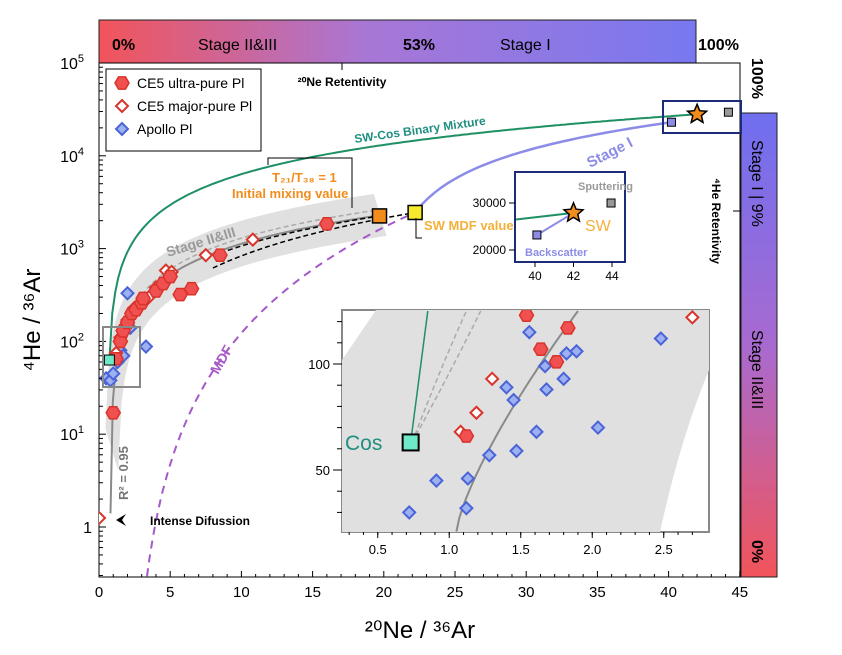  I want to click on sw-inset-x-tick-label: 40, so click(535, 276).